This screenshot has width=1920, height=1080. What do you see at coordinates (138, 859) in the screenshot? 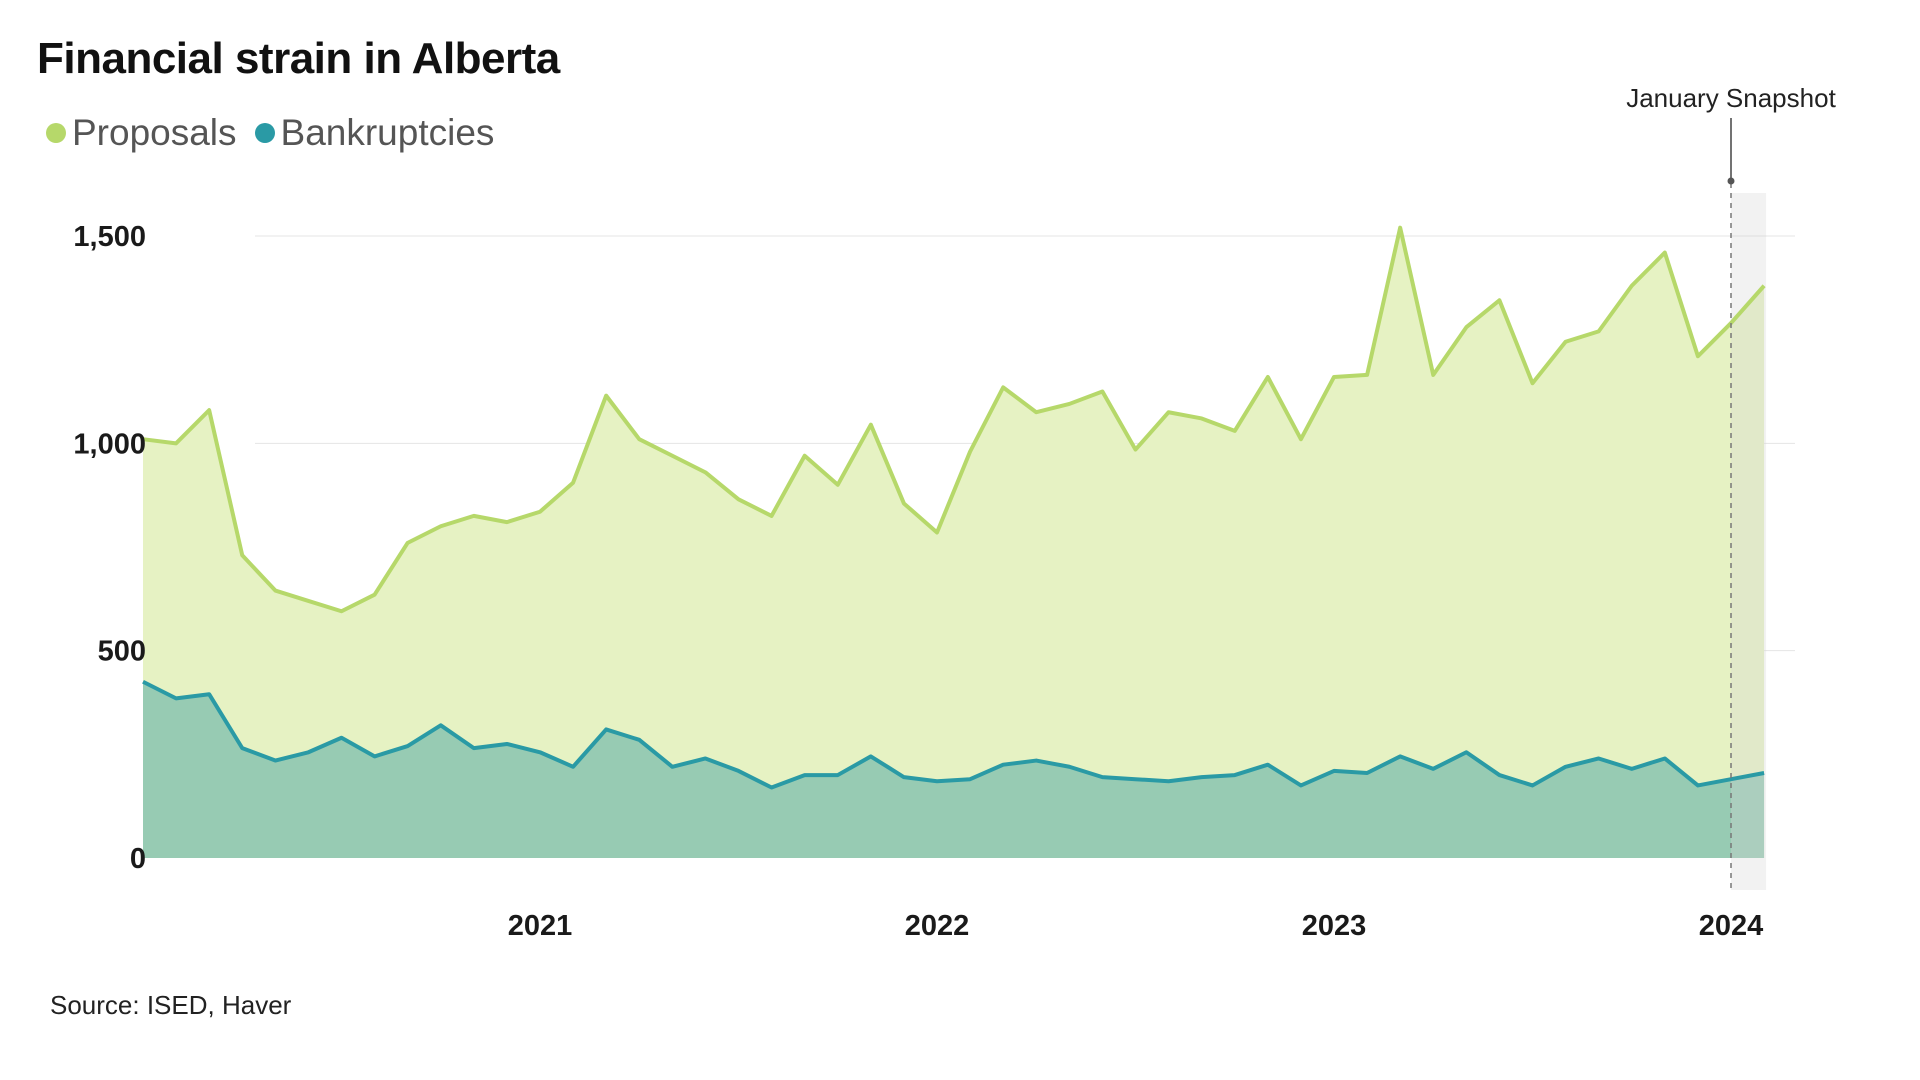
I see `y-tick-label: 0` at bounding box center [138, 859].